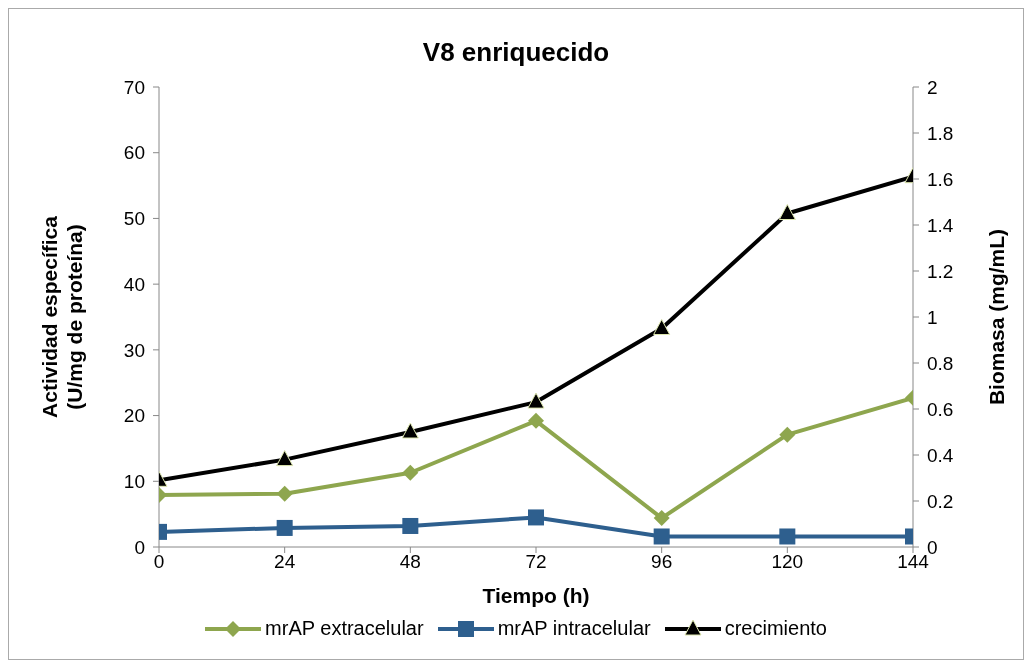  I want to click on legend-label: mrAP intracelular, so click(574, 628).